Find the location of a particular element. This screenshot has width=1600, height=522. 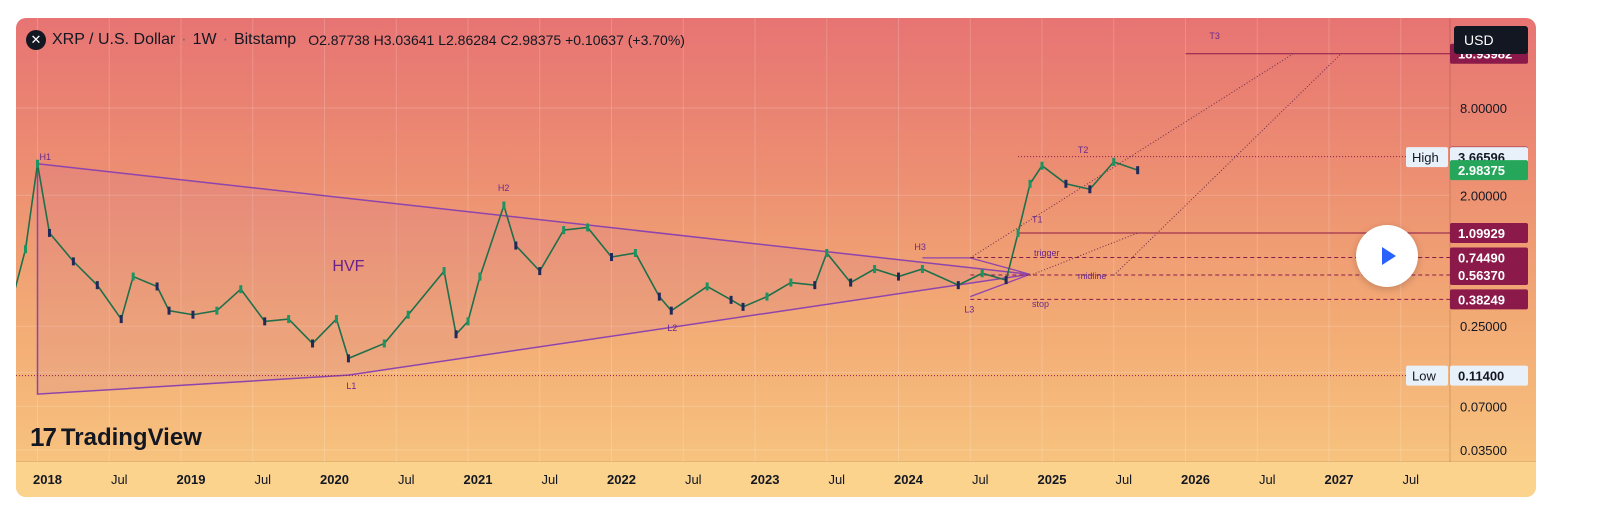

play-icon is located at coordinates (1389, 256).